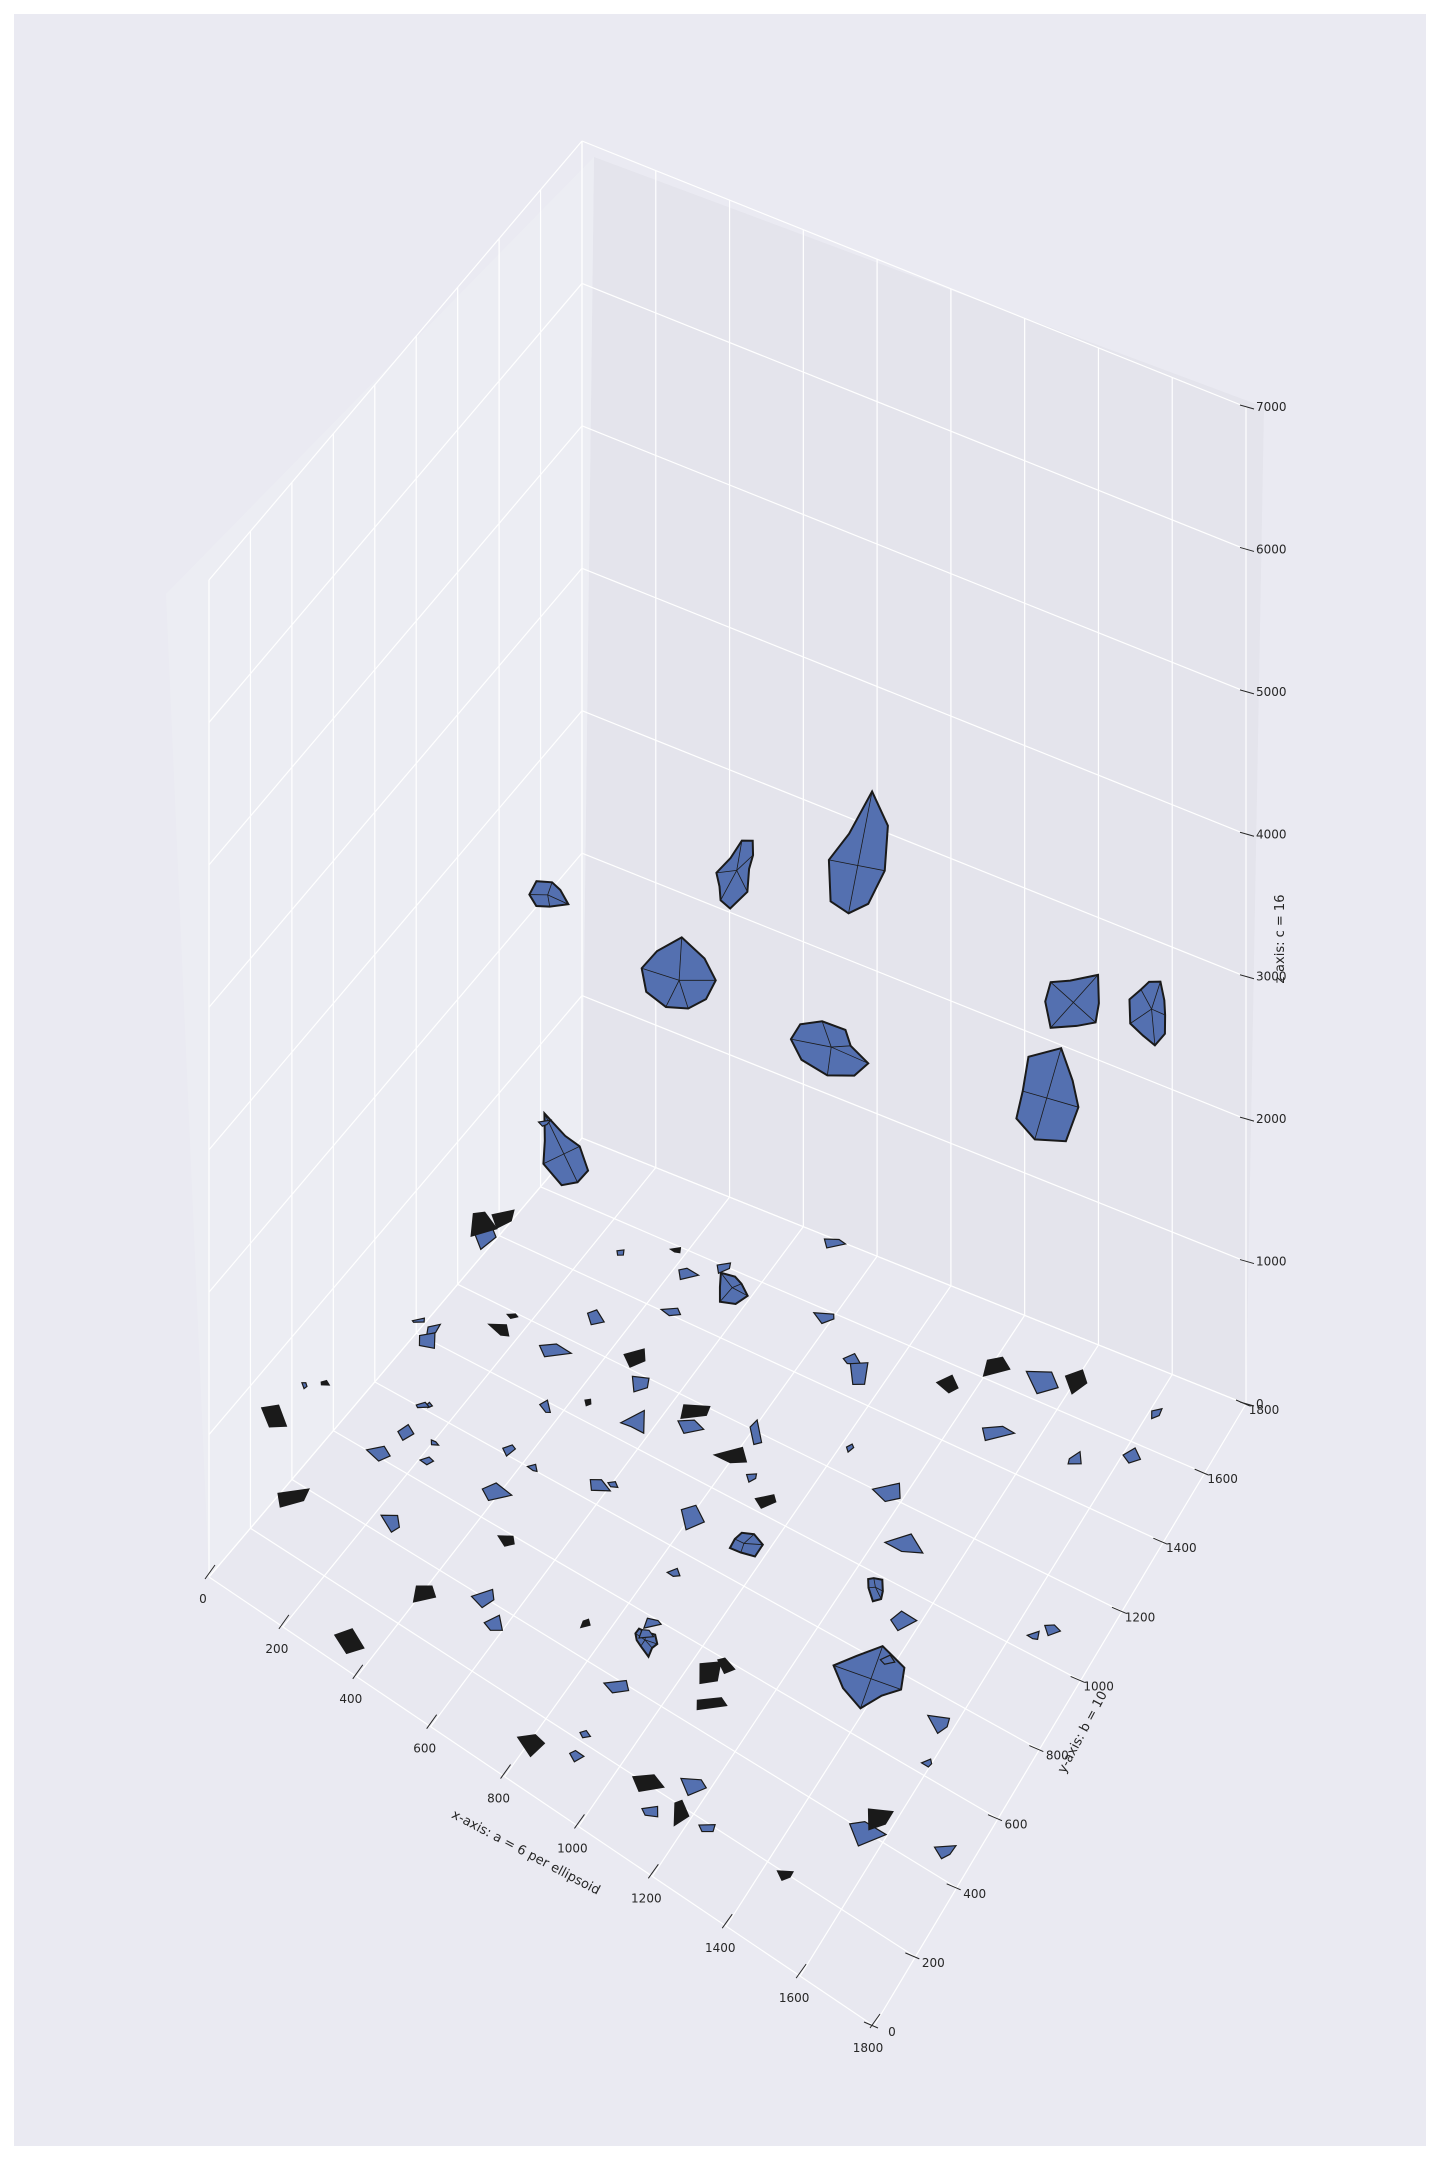 The image size is (1440, 2160). Describe the element at coordinates (933, 1963) in the screenshot. I see `y-tick-label: 200` at that location.